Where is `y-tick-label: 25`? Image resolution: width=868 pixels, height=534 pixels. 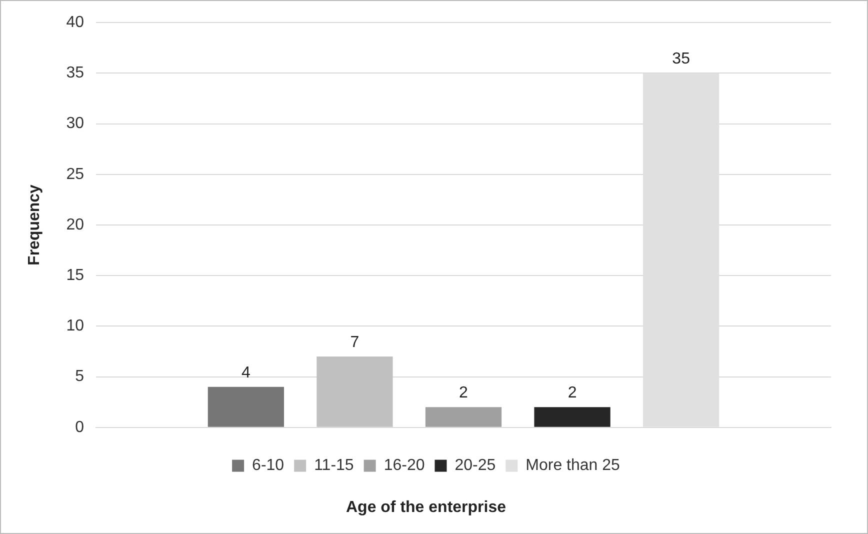 y-tick-label: 25 is located at coordinates (75, 174).